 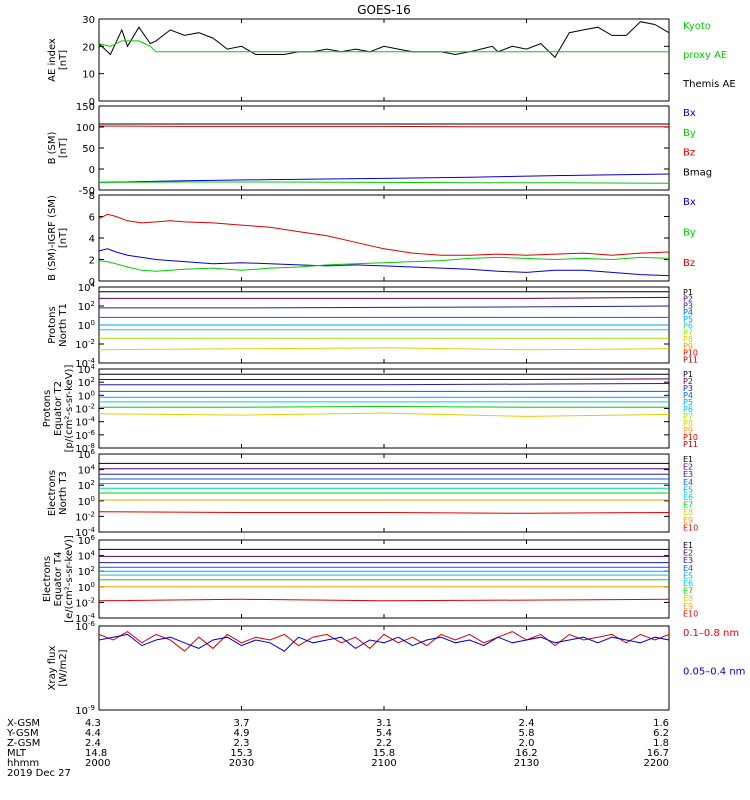 I want to click on legend-item: E3, so click(x=688, y=560).